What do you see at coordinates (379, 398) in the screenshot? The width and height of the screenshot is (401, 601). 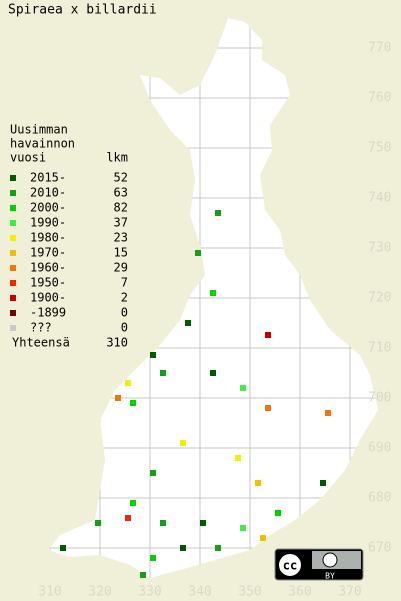 I see `northing-label: 700` at bounding box center [379, 398].